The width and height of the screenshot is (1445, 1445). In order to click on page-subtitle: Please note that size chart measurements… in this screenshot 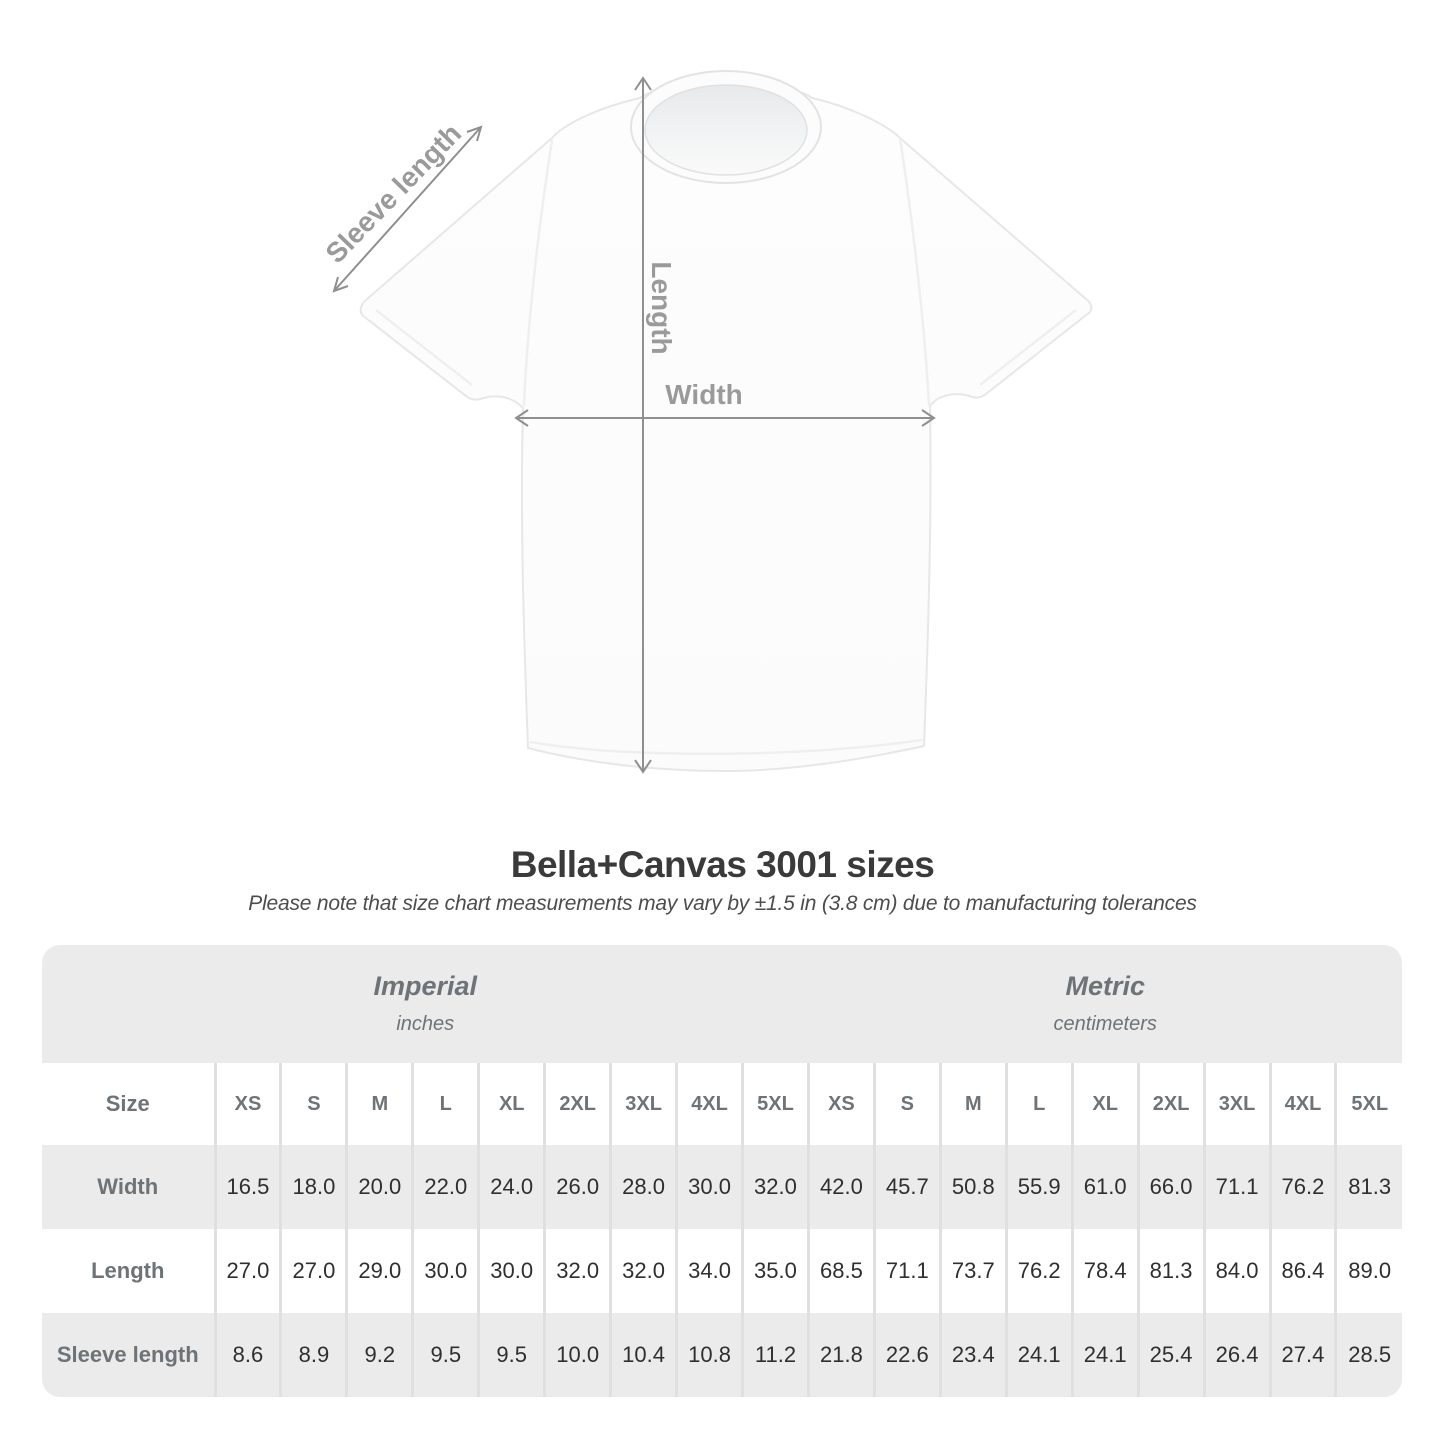, I will do `click(722, 903)`.